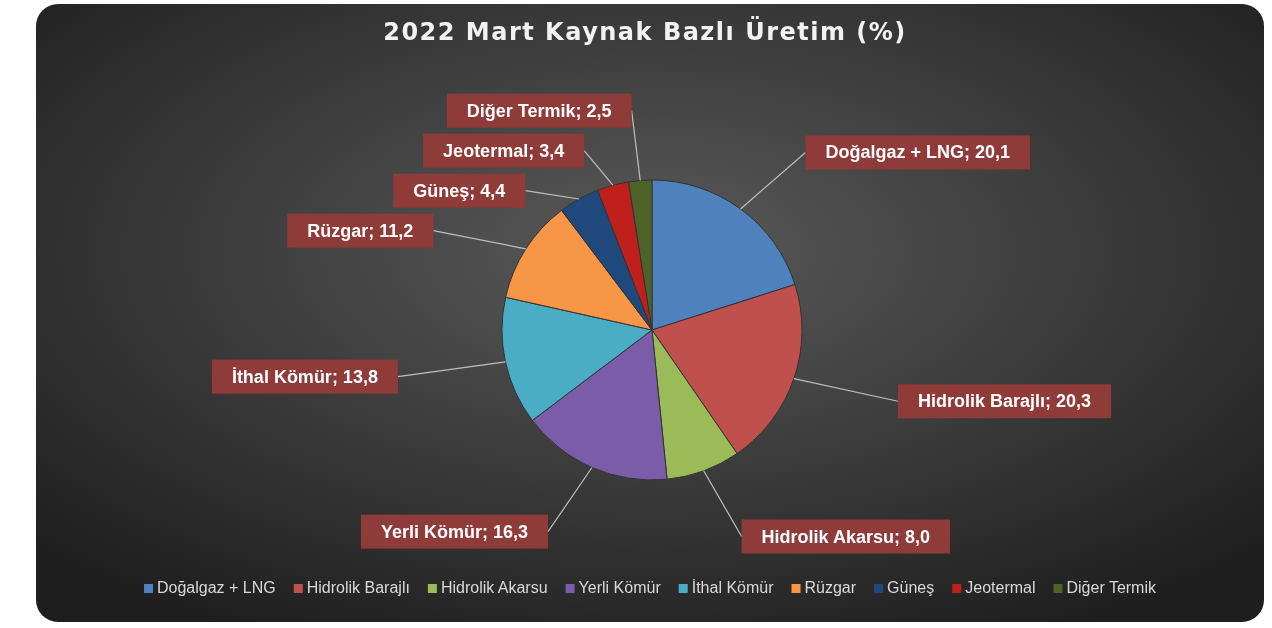 This screenshot has width=1272, height=628. What do you see at coordinates (539, 110) in the screenshot?
I see `data-label: Diğer Termik; 2,5` at bounding box center [539, 110].